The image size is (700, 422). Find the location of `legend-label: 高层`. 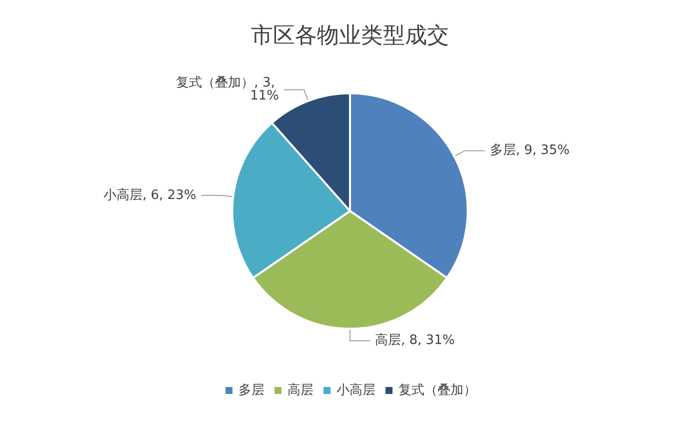

legend-label: 高层 is located at coordinates (301, 390).